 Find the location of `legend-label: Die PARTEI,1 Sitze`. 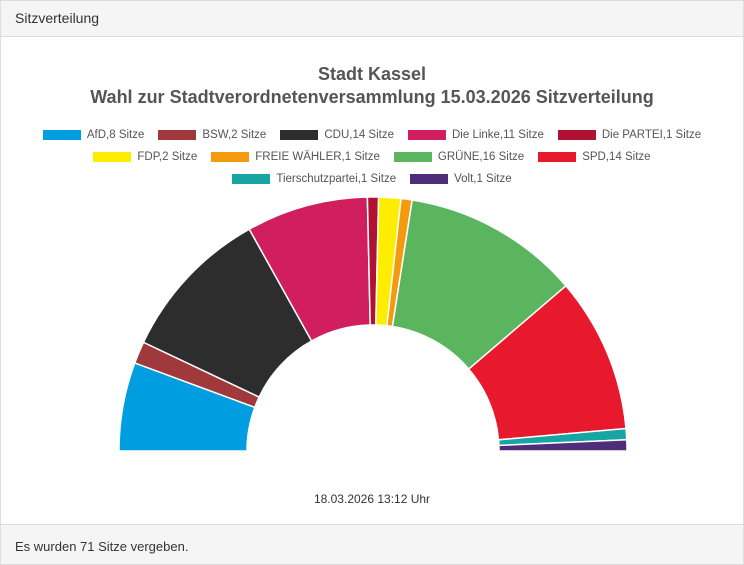

legend-label: Die PARTEI,1 Sitze is located at coordinates (651, 135).